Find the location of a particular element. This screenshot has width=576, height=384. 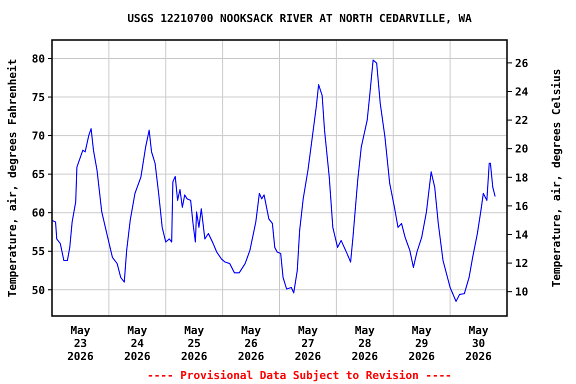

x-tick-label: May 29 2026 is located at coordinates (422, 343).